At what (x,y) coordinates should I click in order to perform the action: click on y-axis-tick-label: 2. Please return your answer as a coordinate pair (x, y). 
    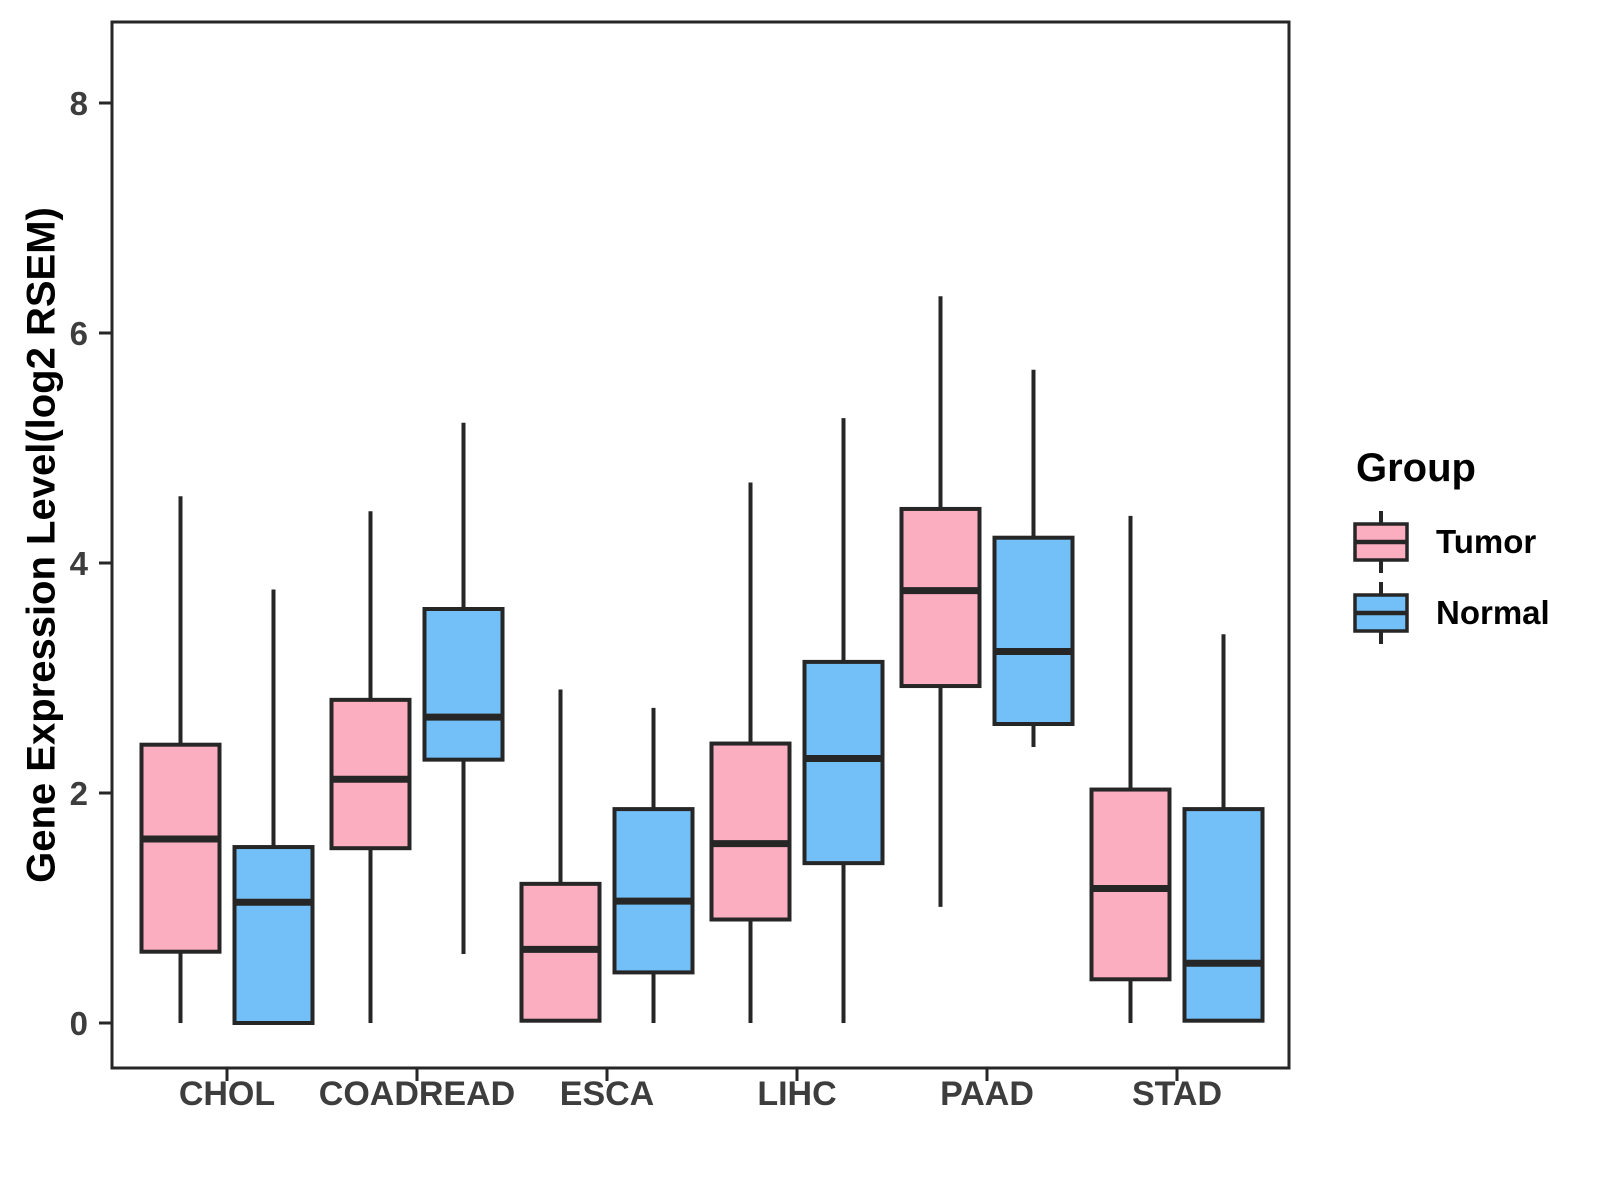
    Looking at the image, I should click on (79, 793).